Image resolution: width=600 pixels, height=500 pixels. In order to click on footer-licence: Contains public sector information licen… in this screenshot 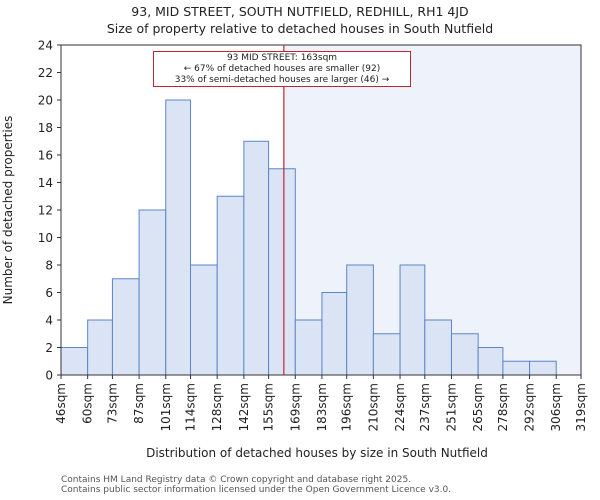, I will do `click(256, 490)`.